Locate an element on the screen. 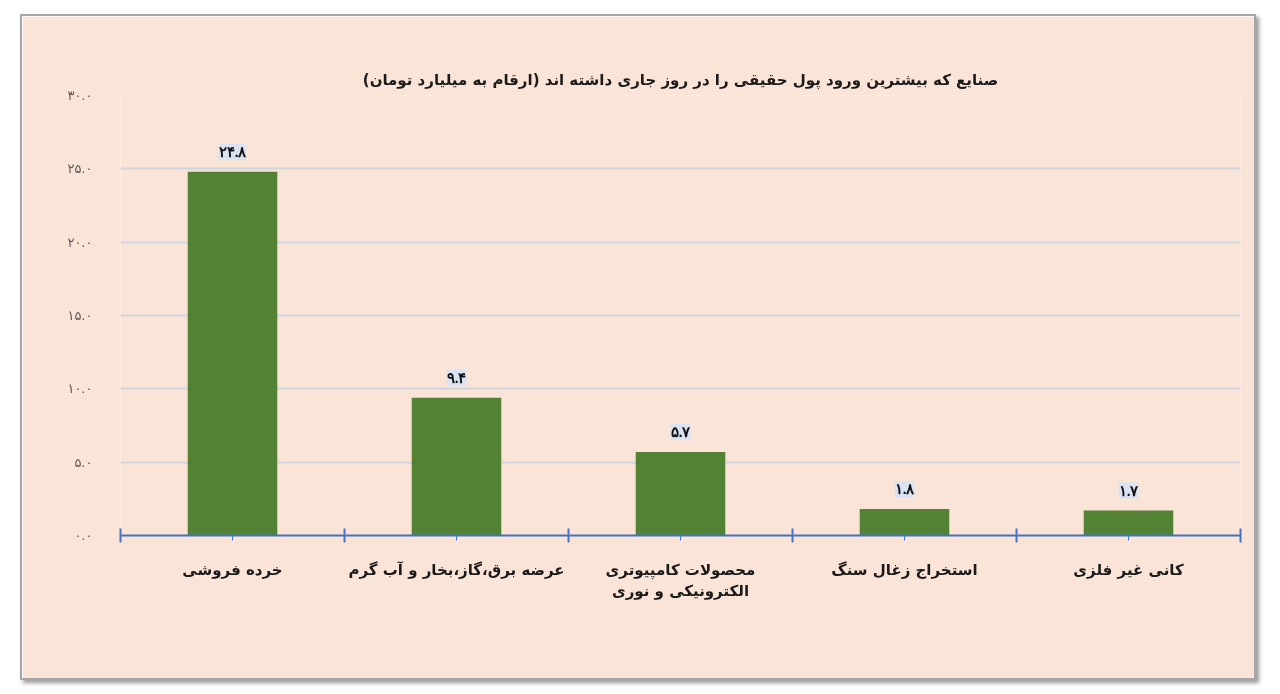 The height and width of the screenshot is (694, 1280). y-tick-label: ۲۰.۰ is located at coordinates (80, 242).